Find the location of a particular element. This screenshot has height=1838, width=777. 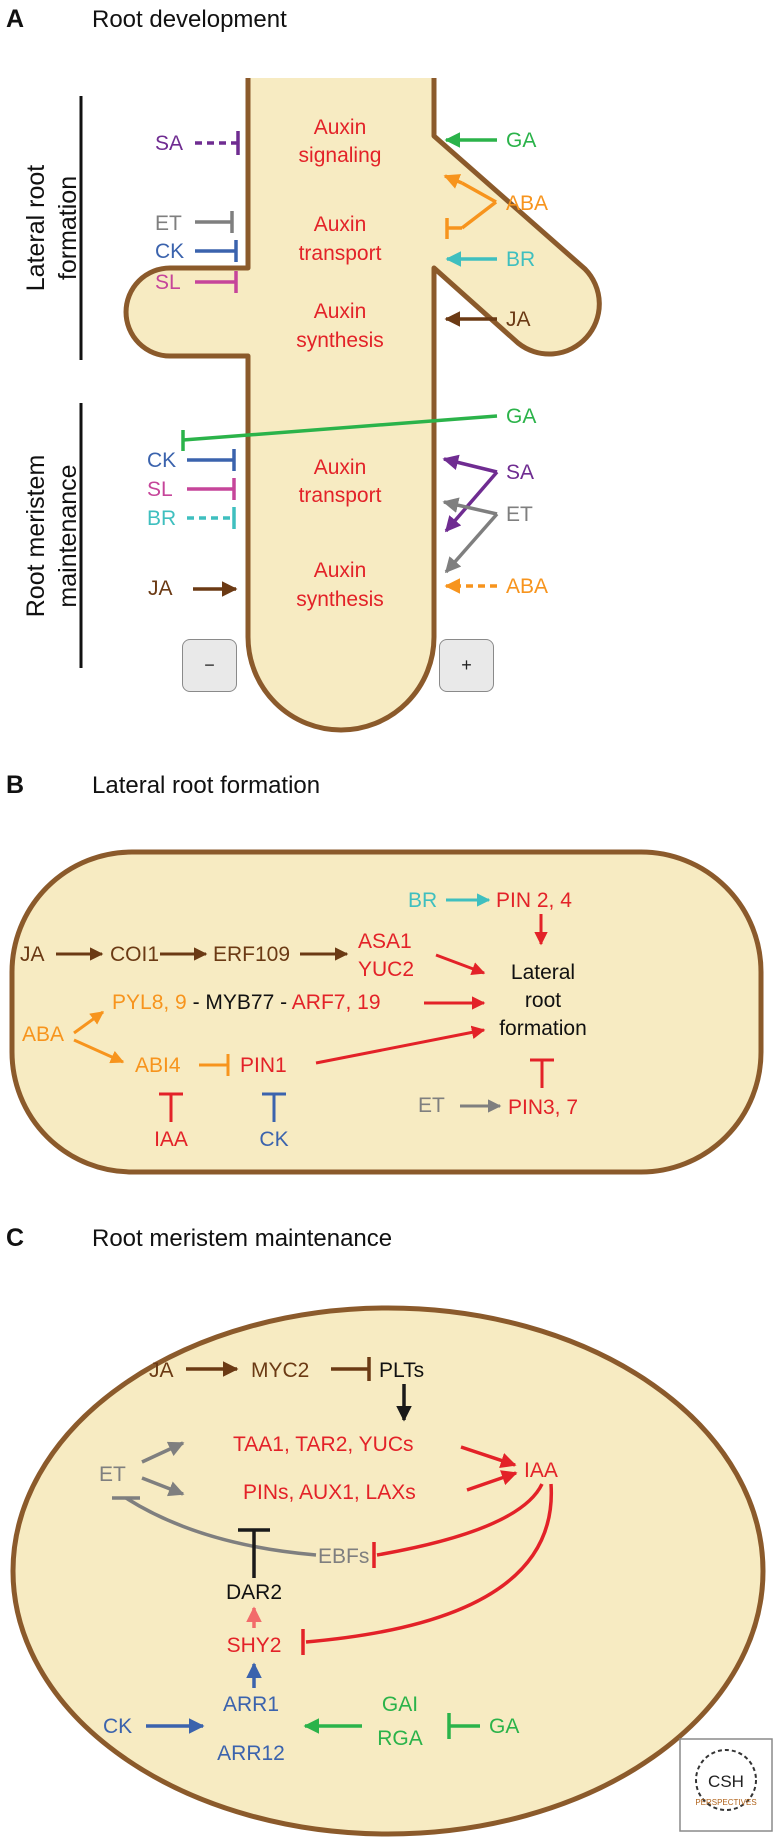

svg-text: maintenance is located at coordinates (68, 535).